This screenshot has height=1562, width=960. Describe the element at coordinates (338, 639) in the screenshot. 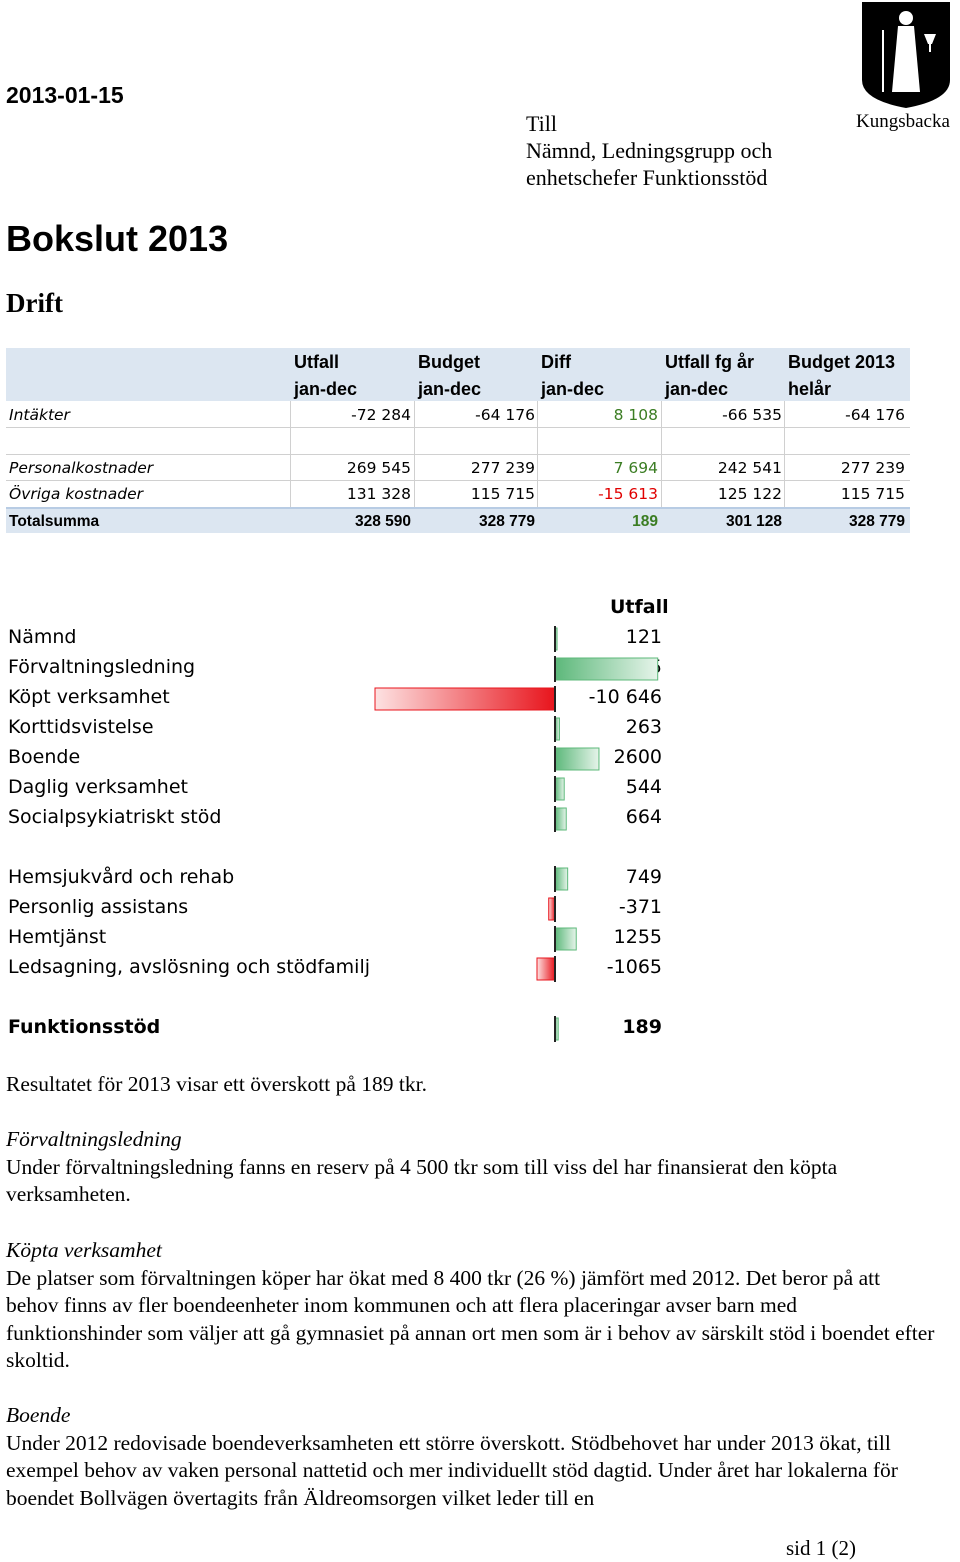

I see `chart-row: Nämnd 121` at that location.